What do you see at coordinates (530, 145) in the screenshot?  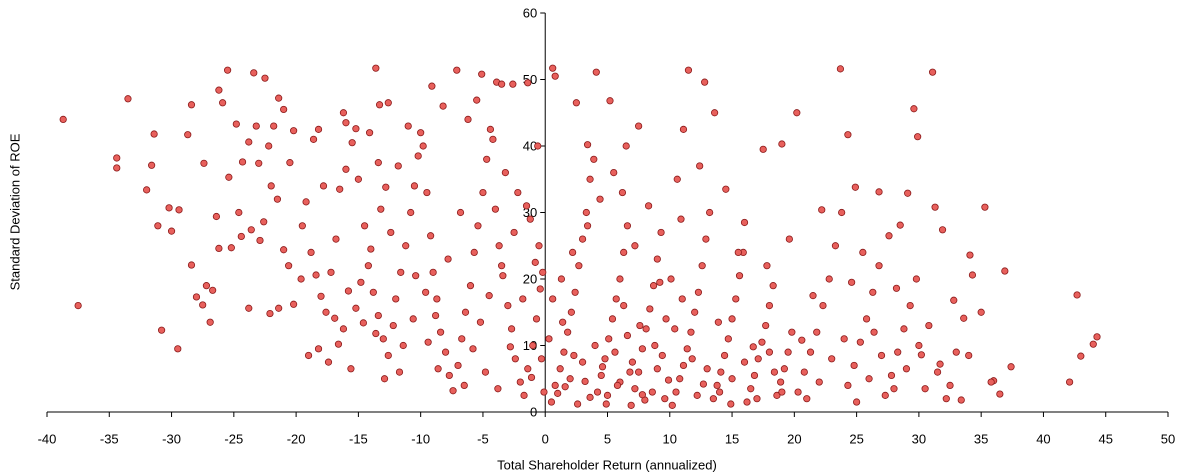 I see `y-tick-label: 40` at bounding box center [530, 145].